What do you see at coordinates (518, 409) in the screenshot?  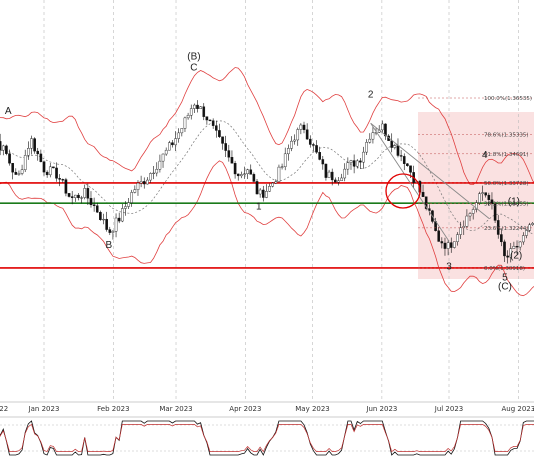 I see `x-tick-label: Aug 2023` at bounding box center [518, 409].